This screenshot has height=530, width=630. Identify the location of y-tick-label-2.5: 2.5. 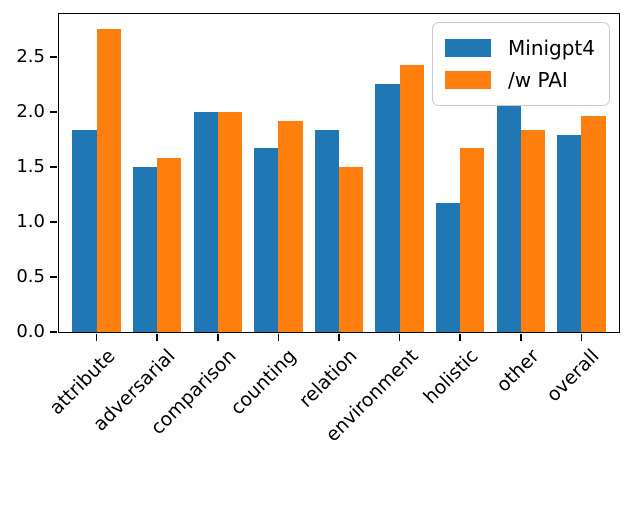
(30, 56).